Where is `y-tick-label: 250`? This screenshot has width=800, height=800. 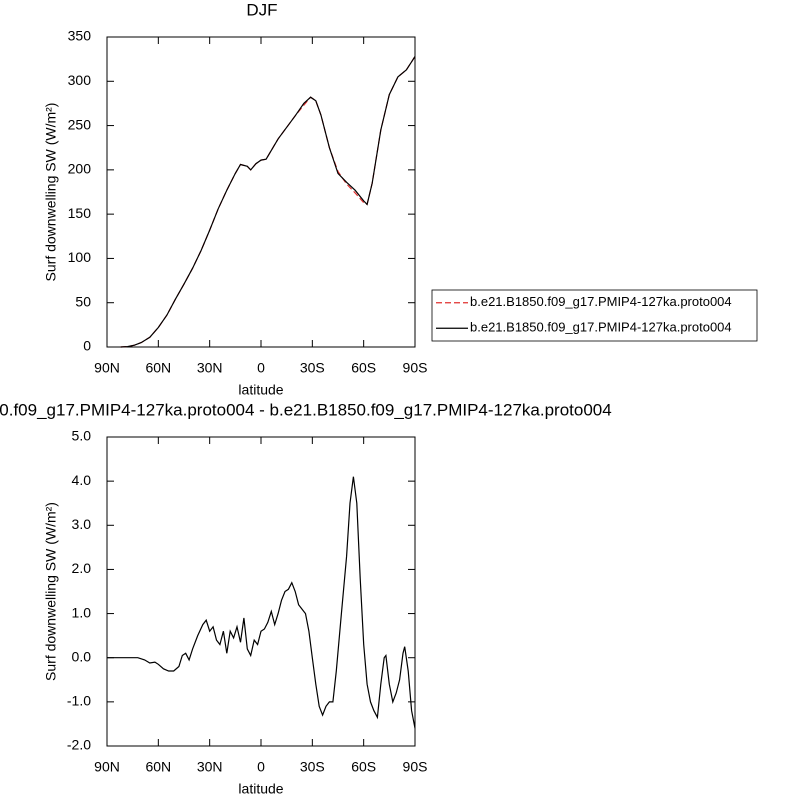
y-tick-label: 250 is located at coordinates (80, 124).